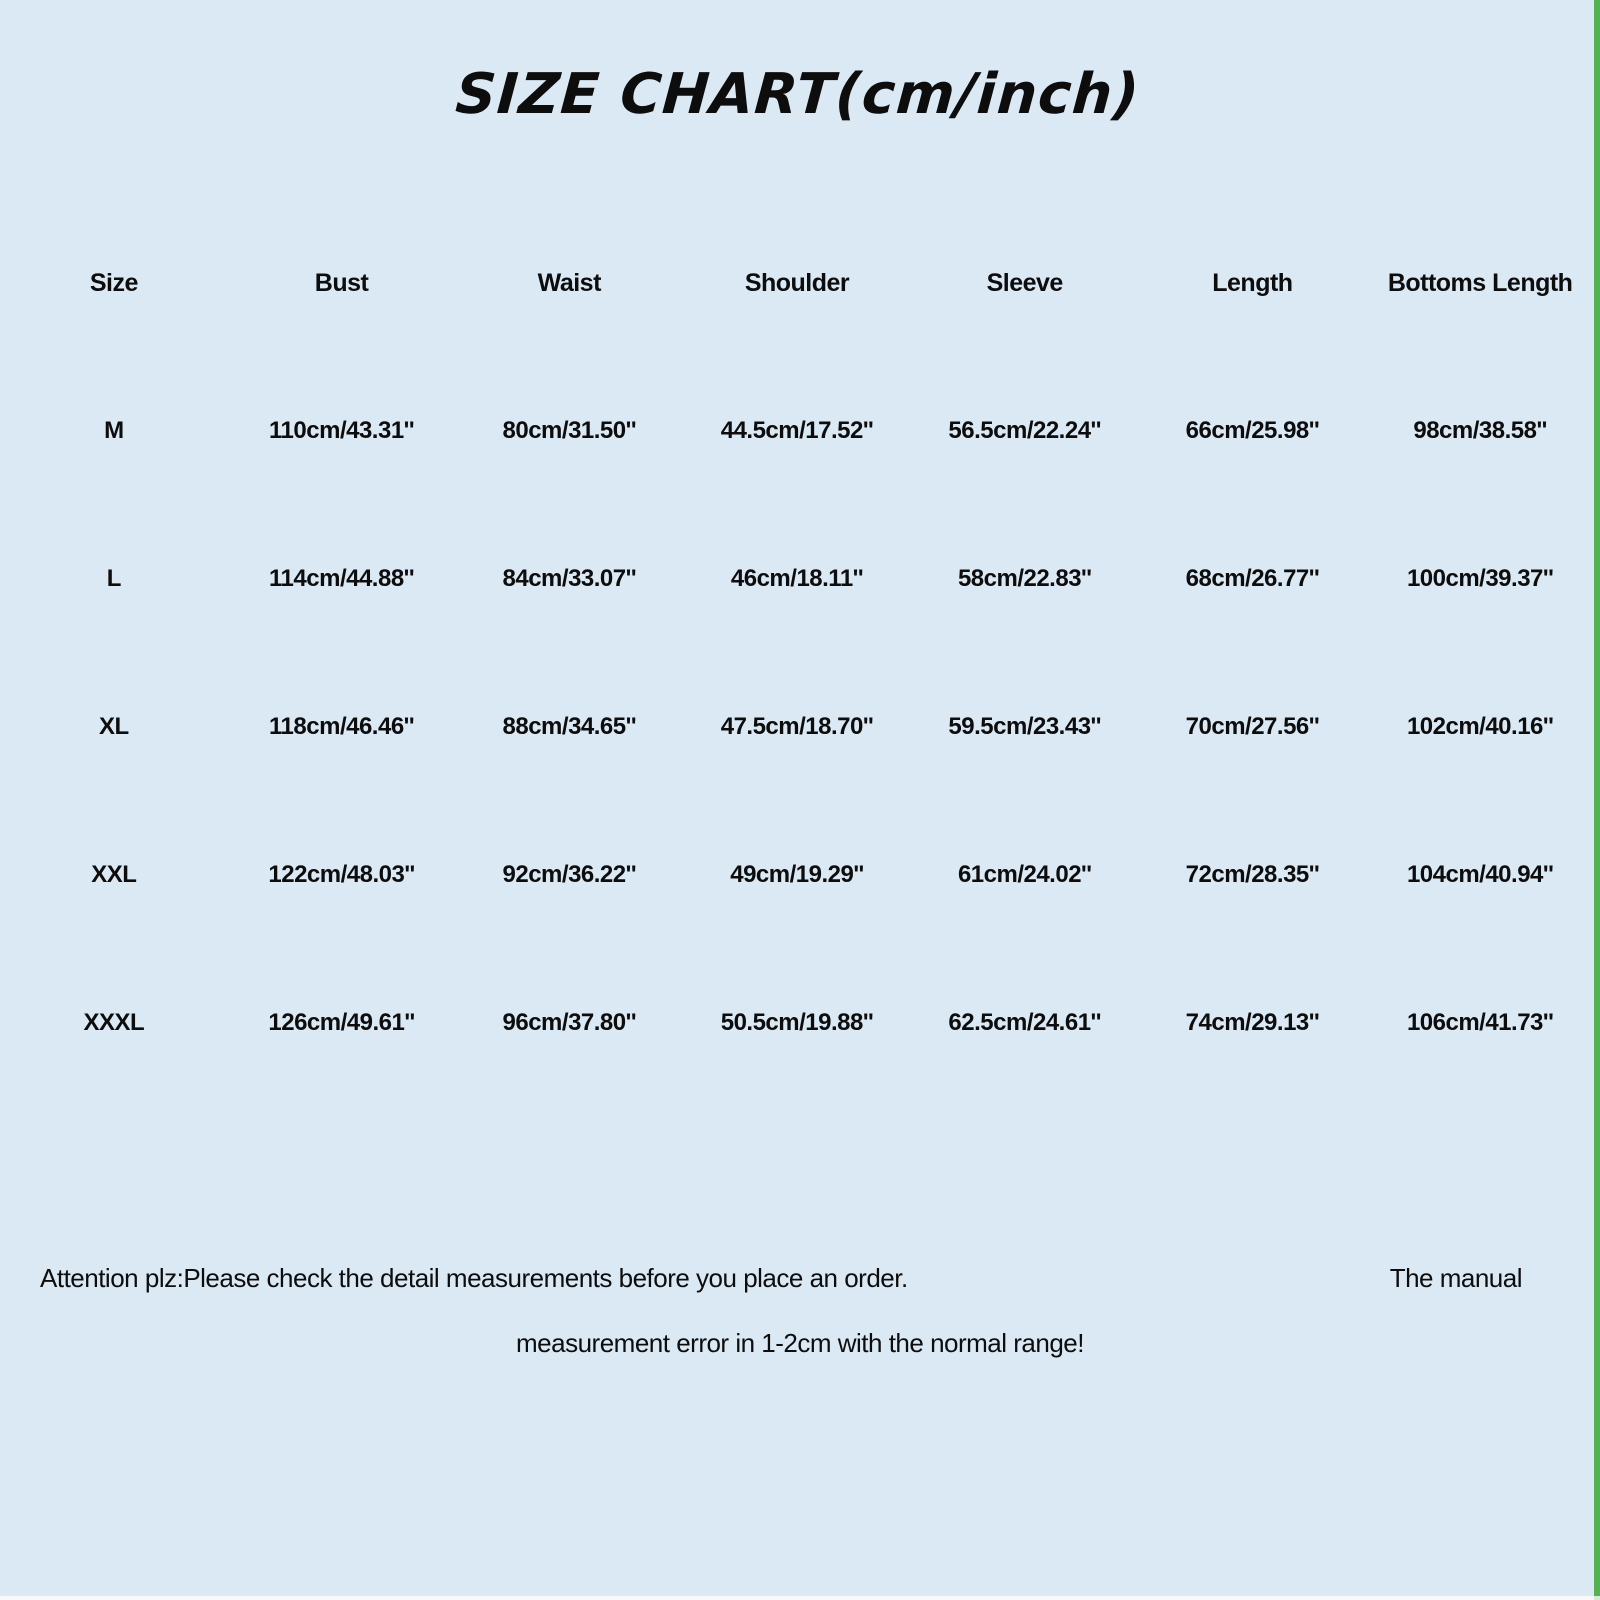 This screenshot has width=1600, height=1600. What do you see at coordinates (797, 726) in the screenshot?
I see `shoulder-cell: 47.5cm/18.70''` at bounding box center [797, 726].